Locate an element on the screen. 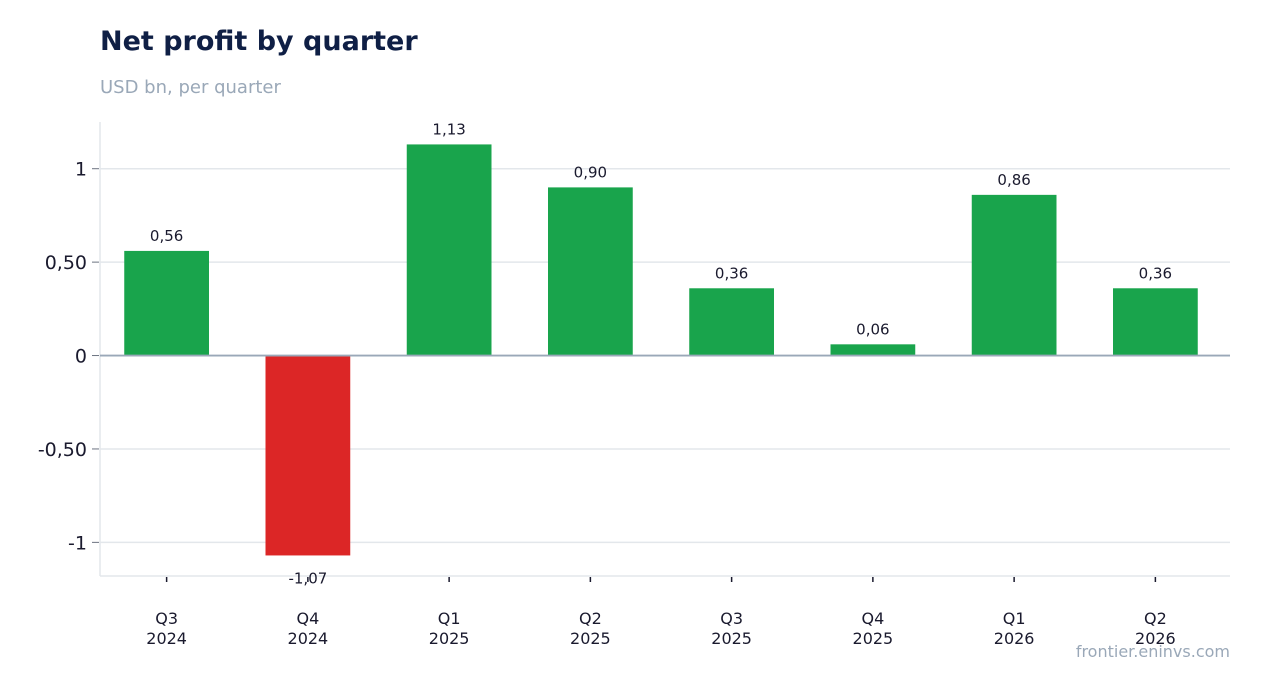 The image size is (1262, 693). data-label: 0,56 is located at coordinates (166, 236).